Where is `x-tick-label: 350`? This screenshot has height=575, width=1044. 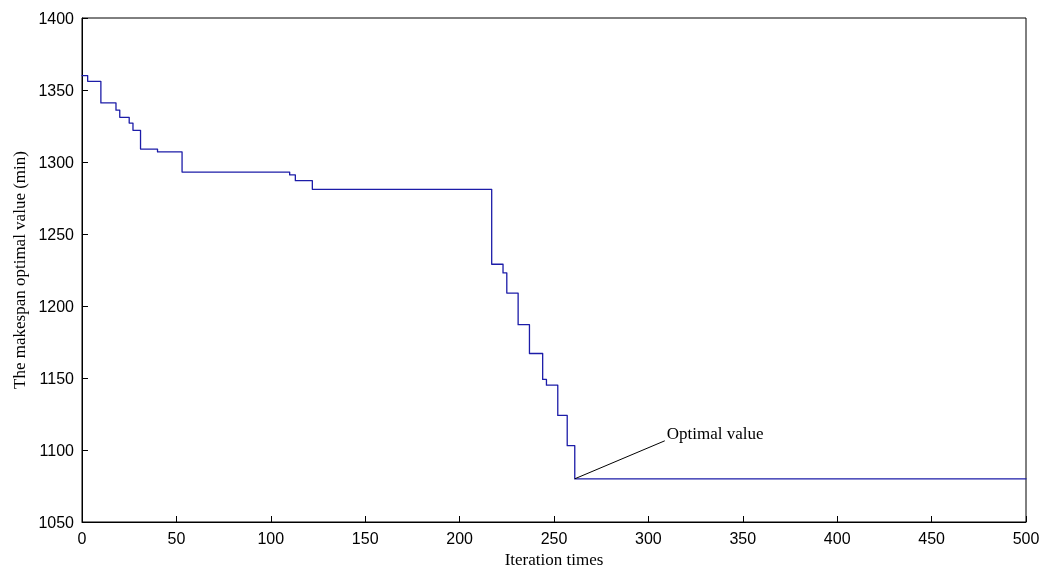
x-tick-label: 350 is located at coordinates (743, 538).